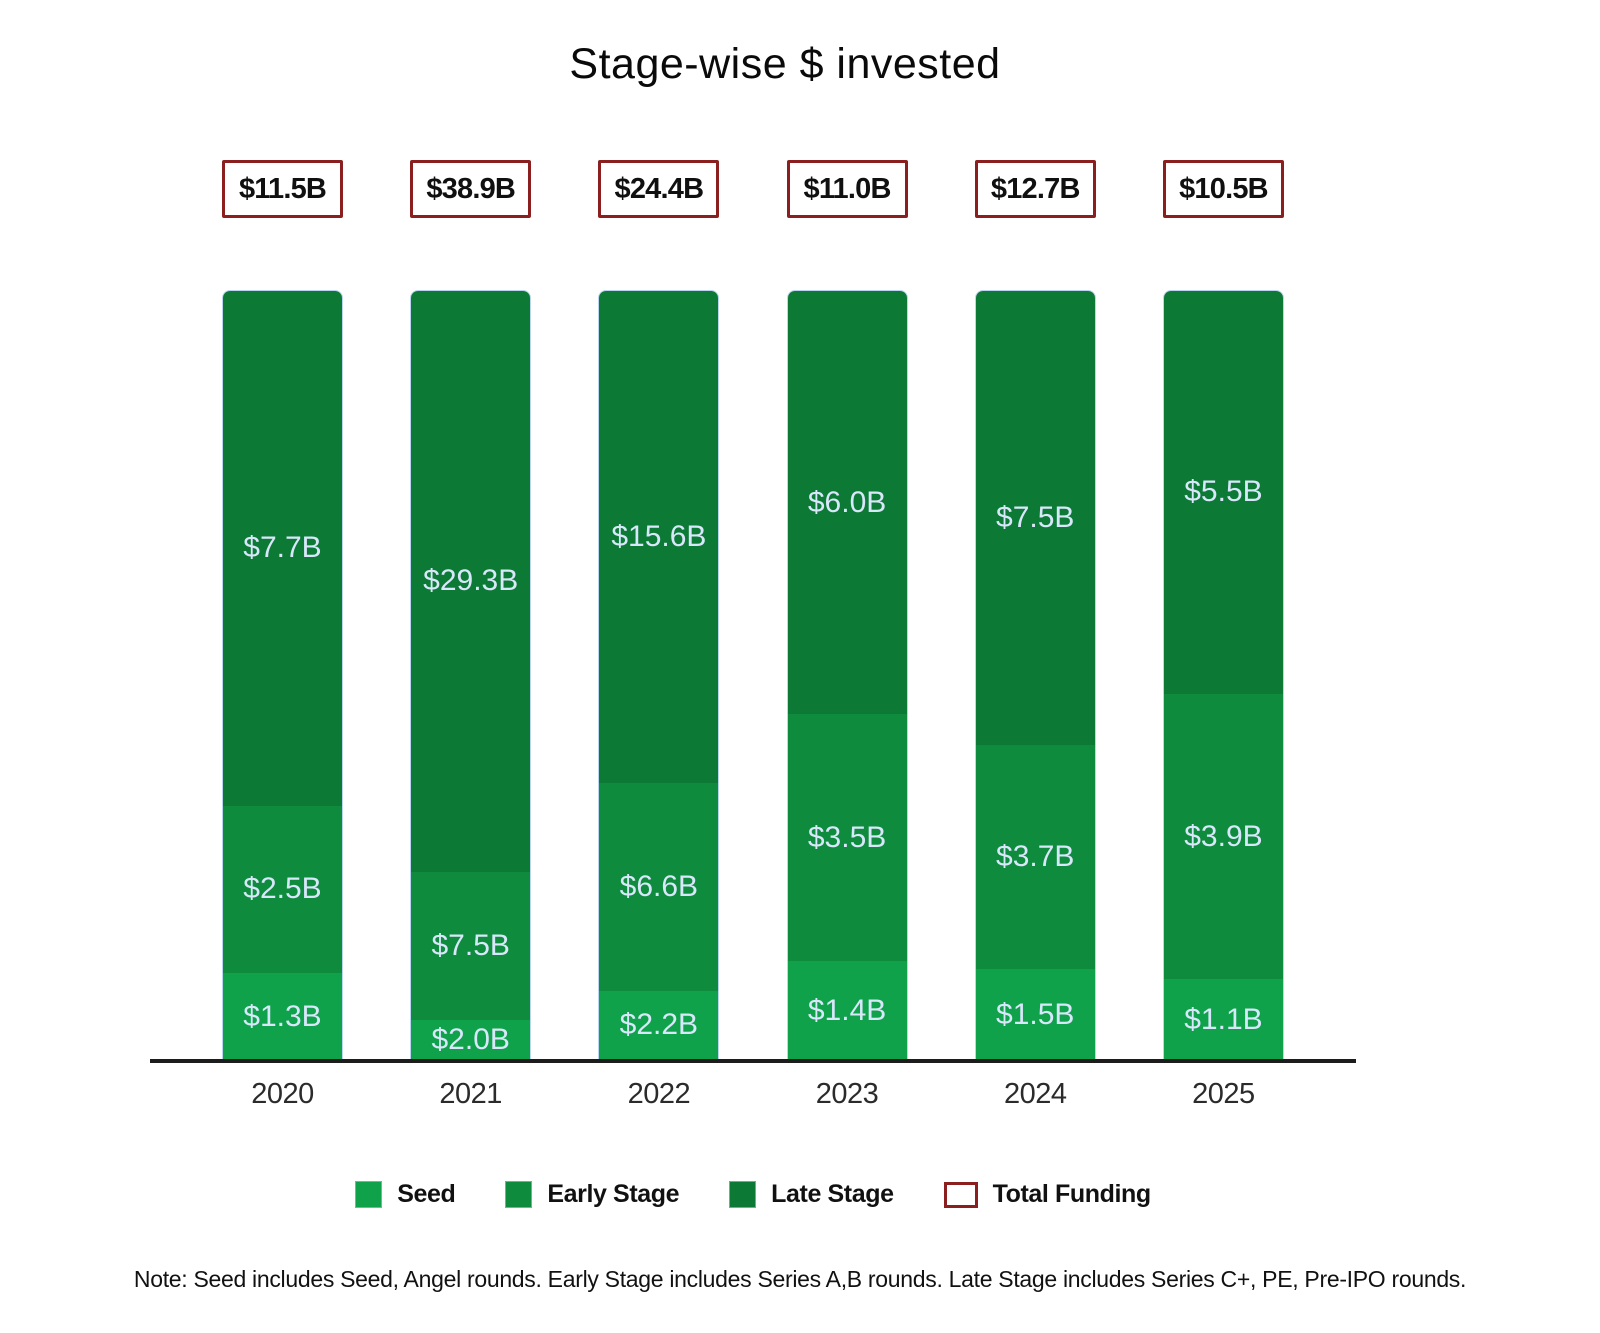  I want to click on legend-item-total-funding: Total Funding, so click(1047, 1194).